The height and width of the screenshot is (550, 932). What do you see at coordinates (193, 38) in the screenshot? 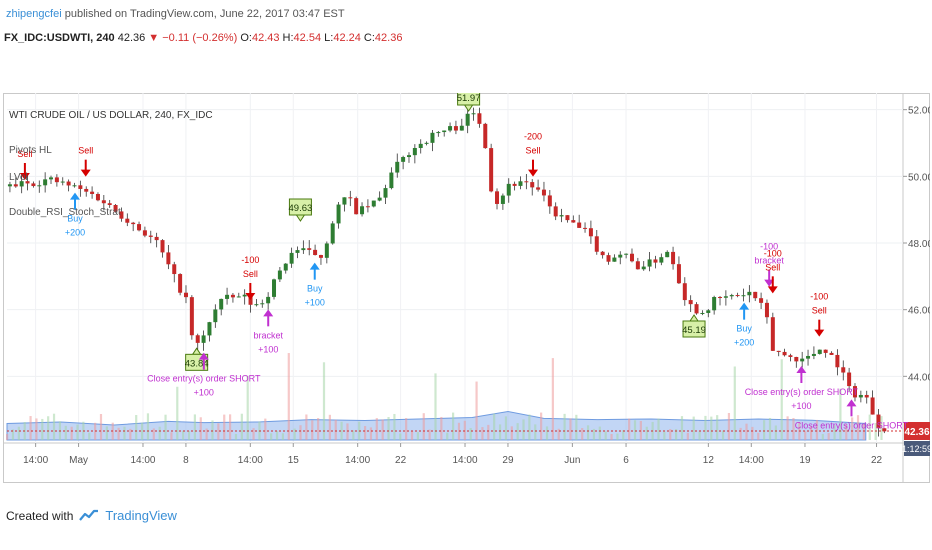
I see `price-change: ▼ −0.11 (−0.26%)` at bounding box center [193, 38].